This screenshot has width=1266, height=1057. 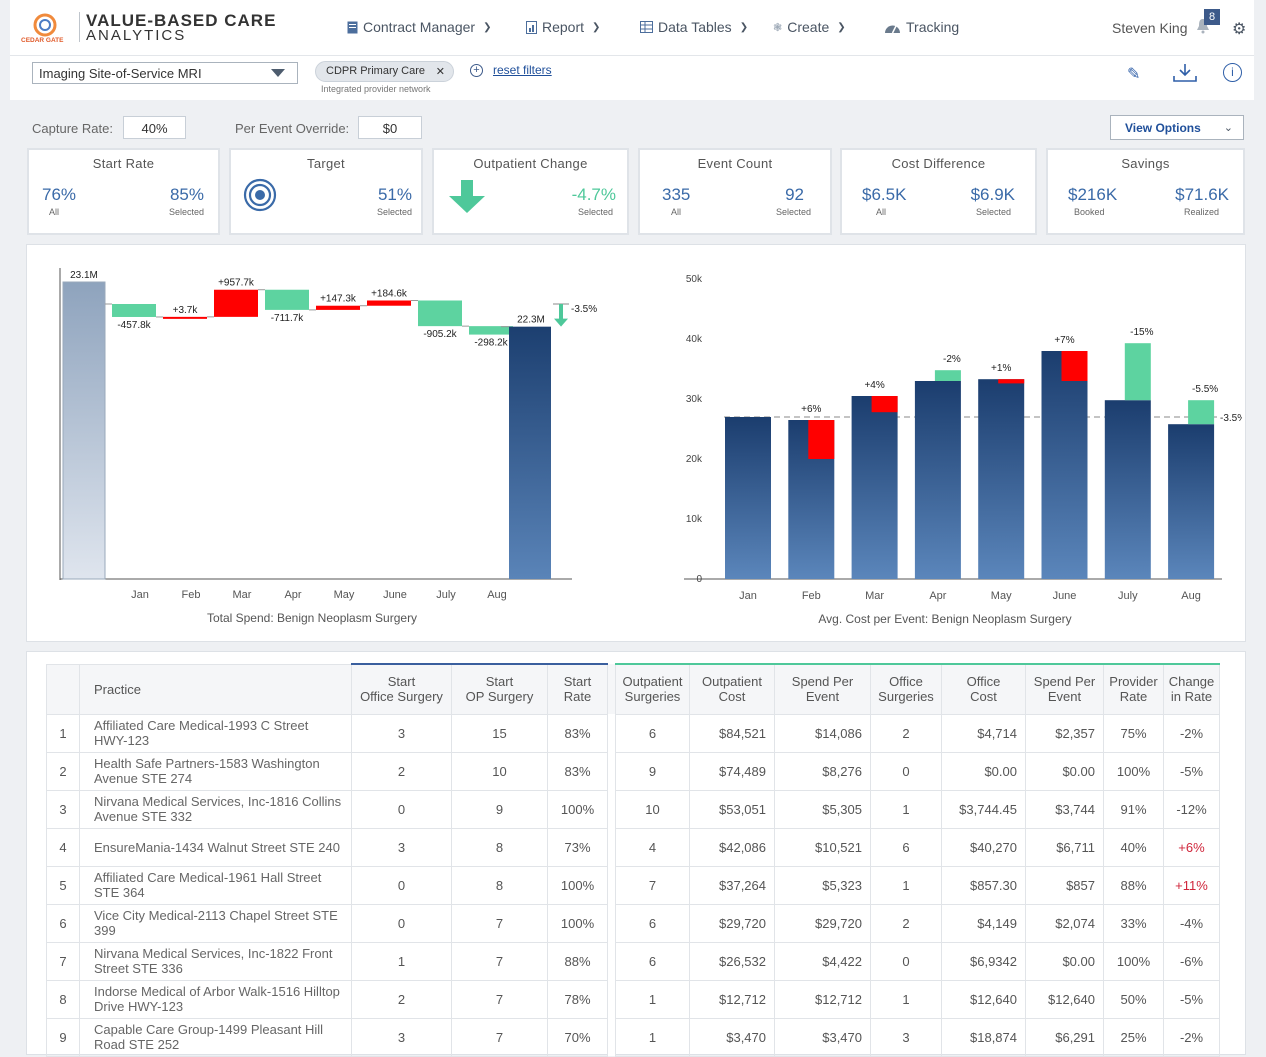 What do you see at coordinates (530, 191) in the screenshot?
I see `kpi-outpatient-change: Outpatient Change -4.7% Selected` at bounding box center [530, 191].